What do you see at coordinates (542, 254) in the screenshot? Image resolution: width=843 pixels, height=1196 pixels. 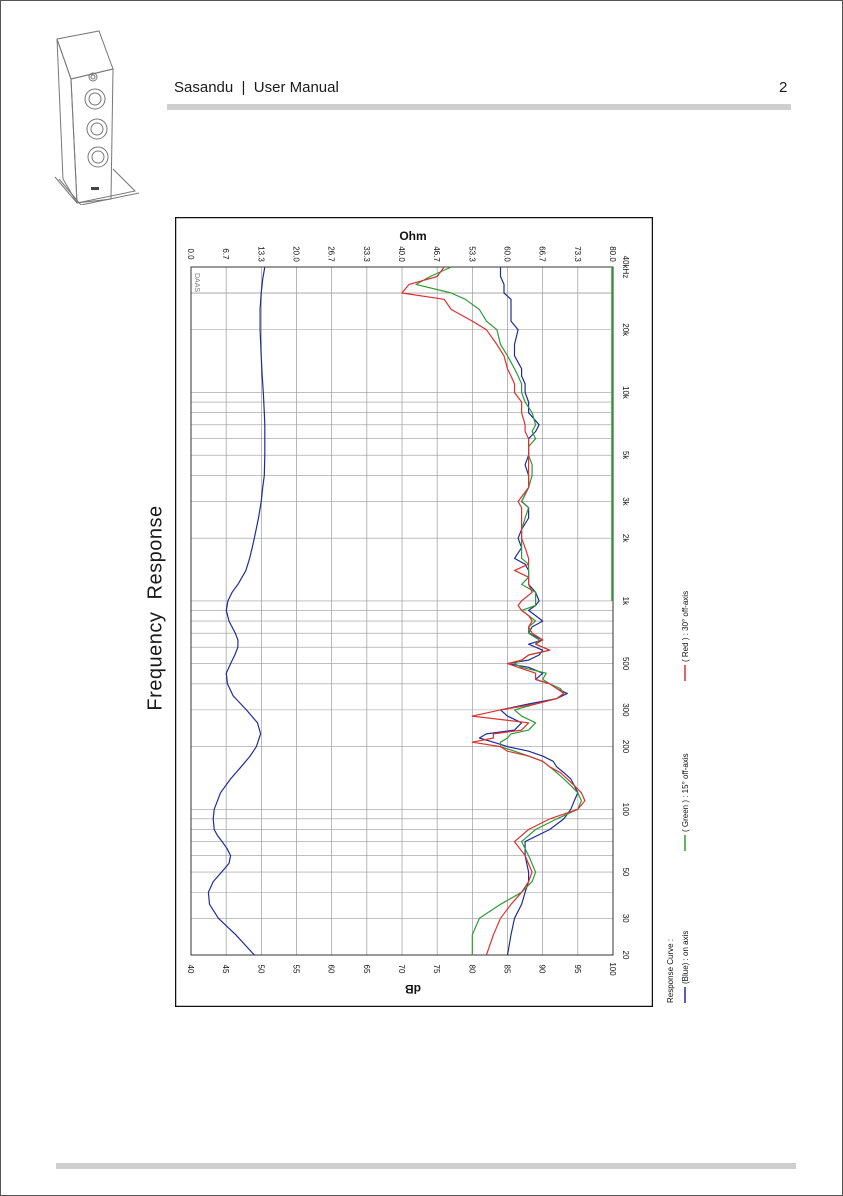 I see `tick-label-ohm: 66.7` at bounding box center [542, 254].